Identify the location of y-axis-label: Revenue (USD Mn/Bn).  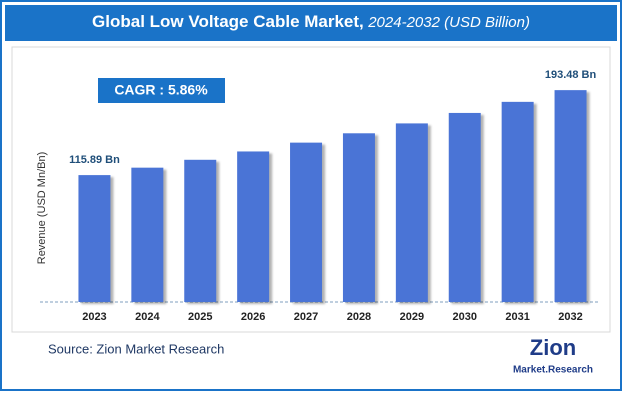
(42, 208).